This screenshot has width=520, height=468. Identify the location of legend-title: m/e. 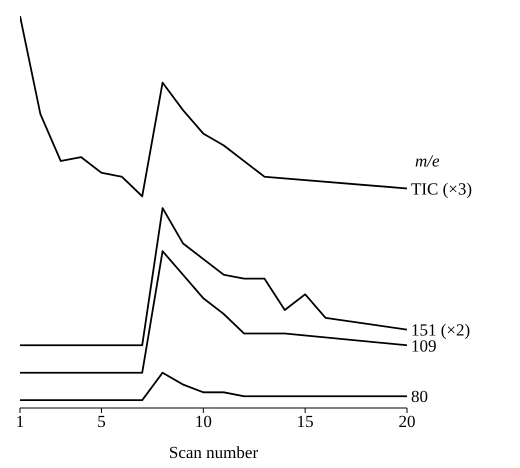
(427, 160).